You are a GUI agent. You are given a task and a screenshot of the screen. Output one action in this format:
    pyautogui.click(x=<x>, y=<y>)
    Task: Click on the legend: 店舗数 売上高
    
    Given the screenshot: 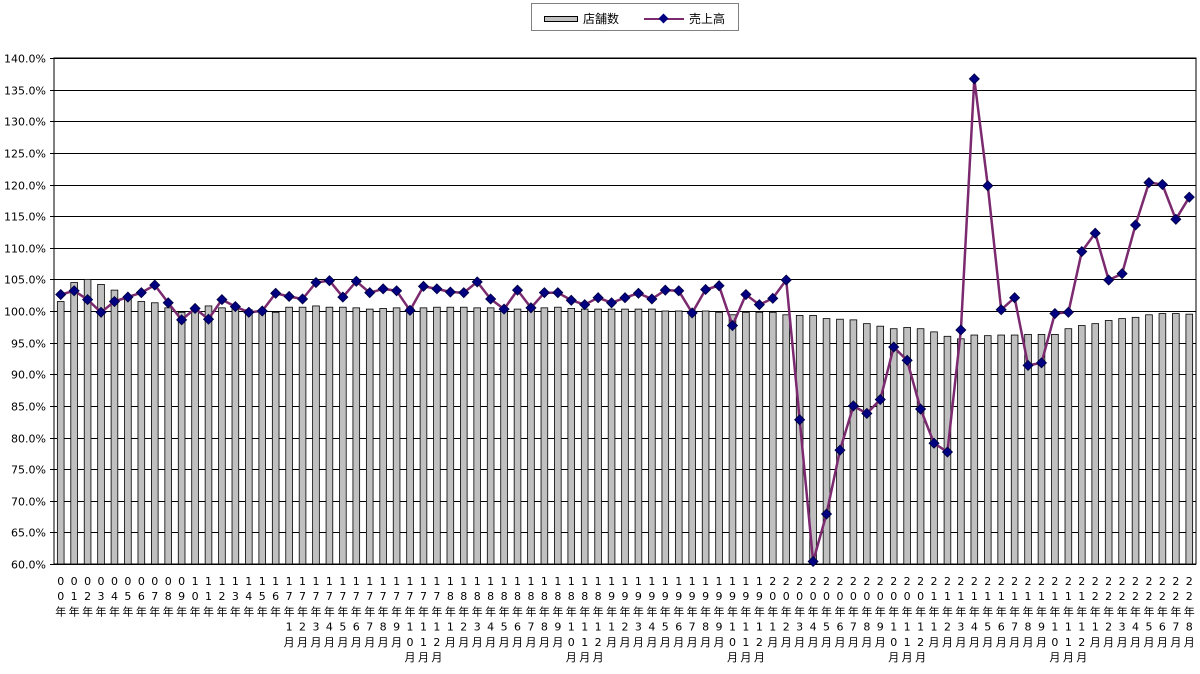 What is the action you would take?
    pyautogui.click(x=635, y=17)
    